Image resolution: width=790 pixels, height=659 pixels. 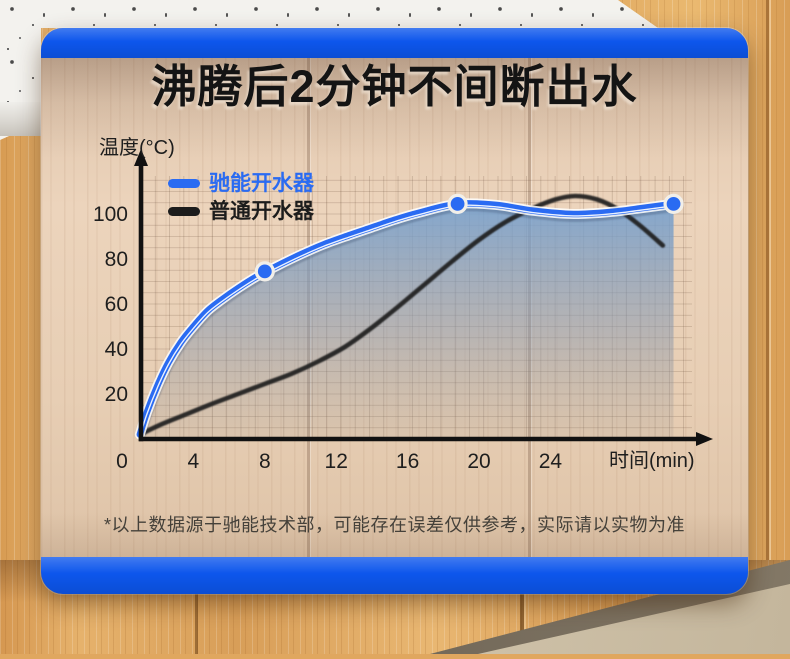 What do you see at coordinates (261, 183) in the screenshot?
I see `legend-label: 驰能开水器` at bounding box center [261, 183].